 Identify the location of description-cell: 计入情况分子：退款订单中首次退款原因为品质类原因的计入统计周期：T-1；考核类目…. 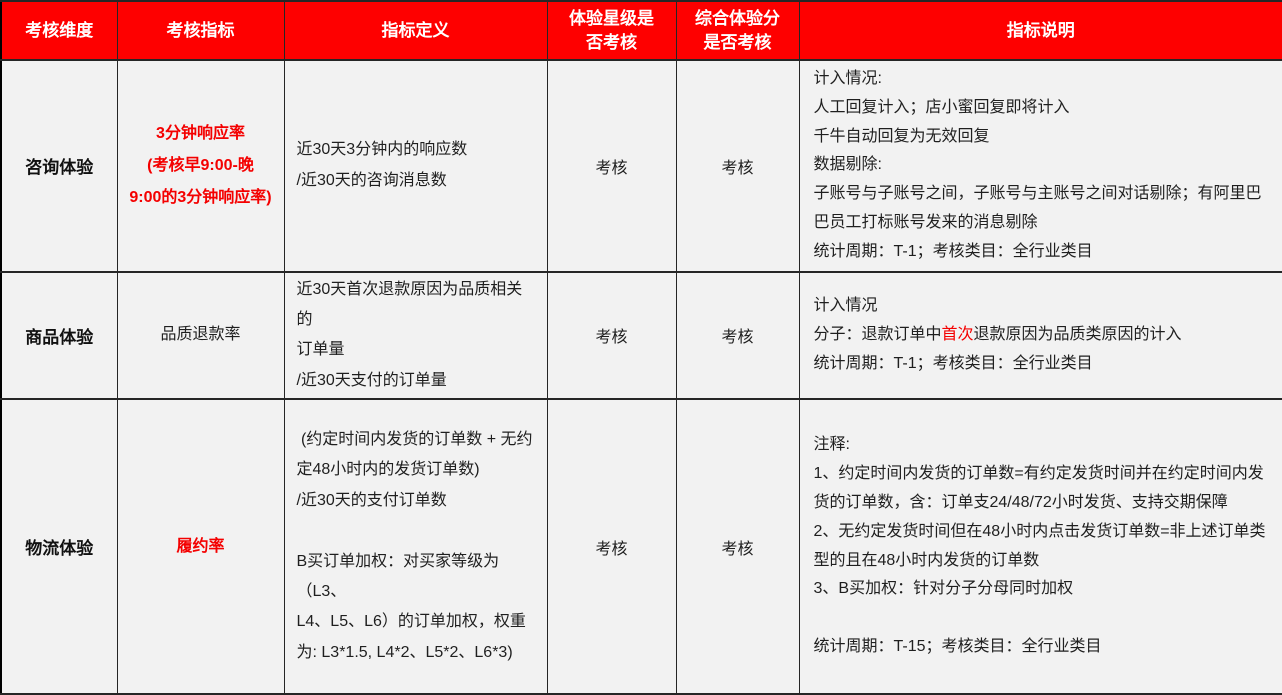
(1040, 335).